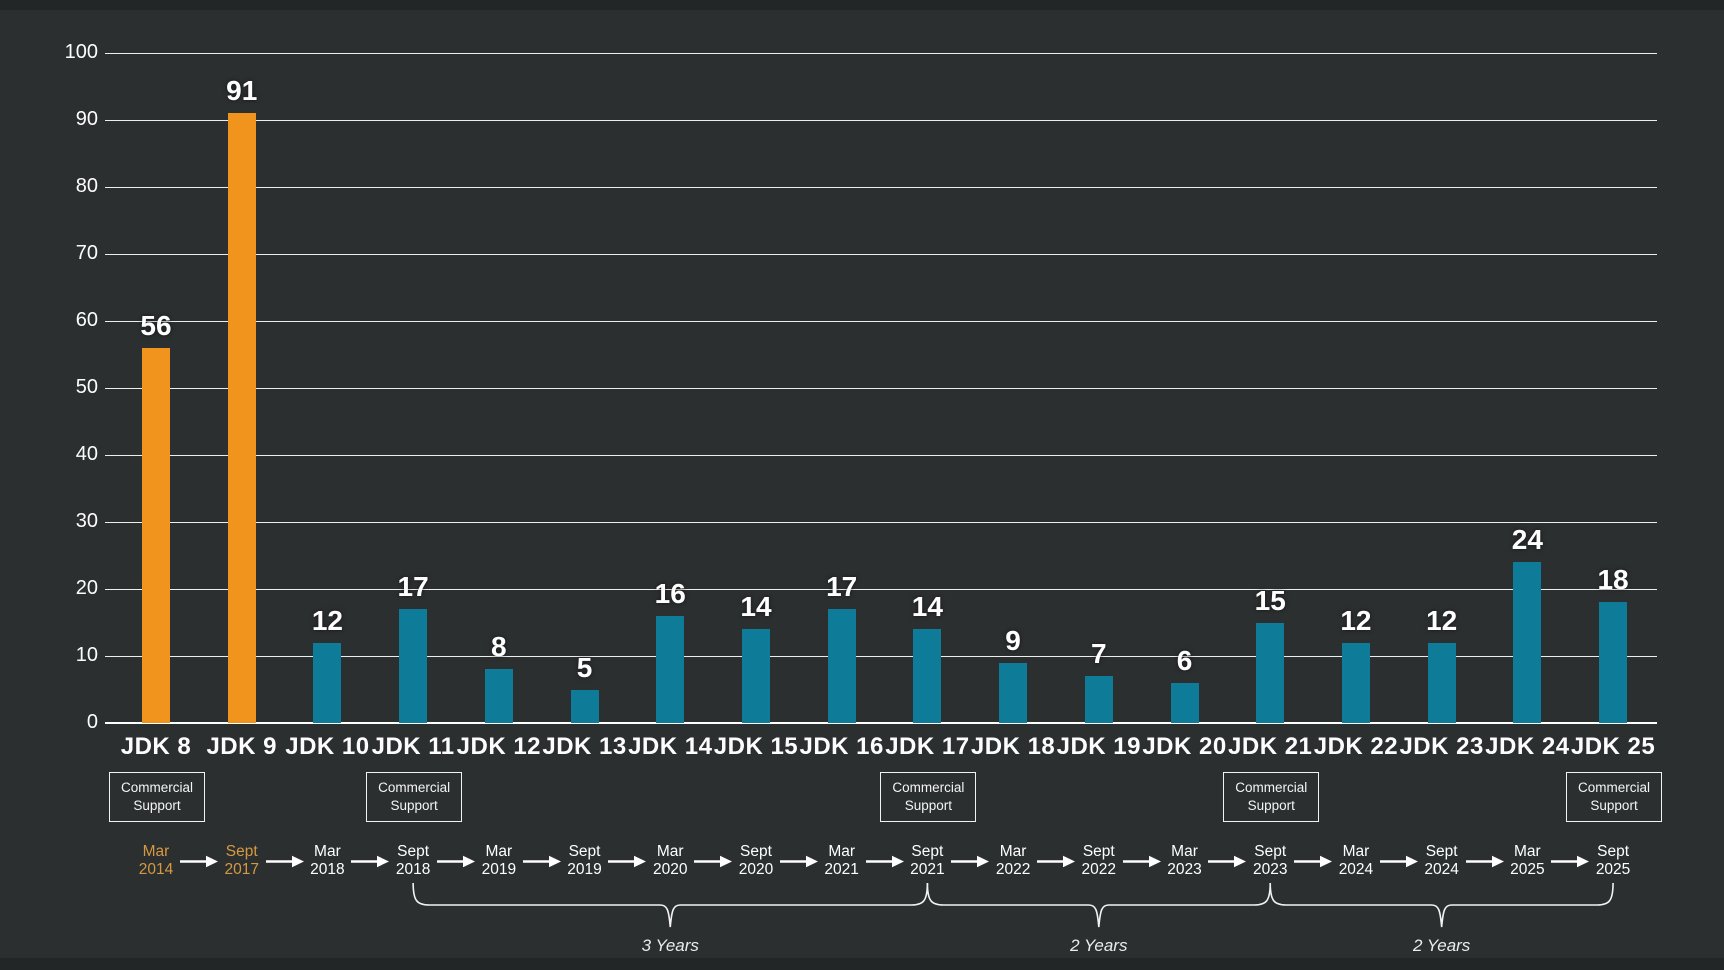 Image resolution: width=1724 pixels, height=970 pixels. I want to click on timeline-date: Mar 2018, so click(327, 861).